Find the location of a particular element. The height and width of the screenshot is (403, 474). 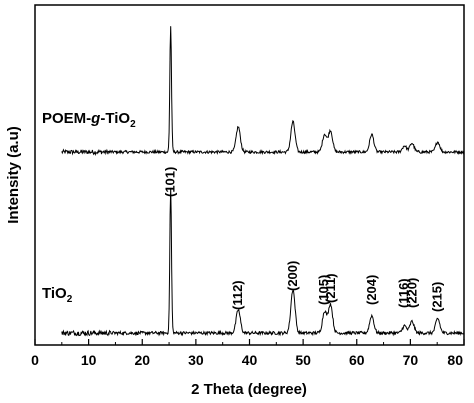

x-tick-label: 60 is located at coordinates (357, 360).